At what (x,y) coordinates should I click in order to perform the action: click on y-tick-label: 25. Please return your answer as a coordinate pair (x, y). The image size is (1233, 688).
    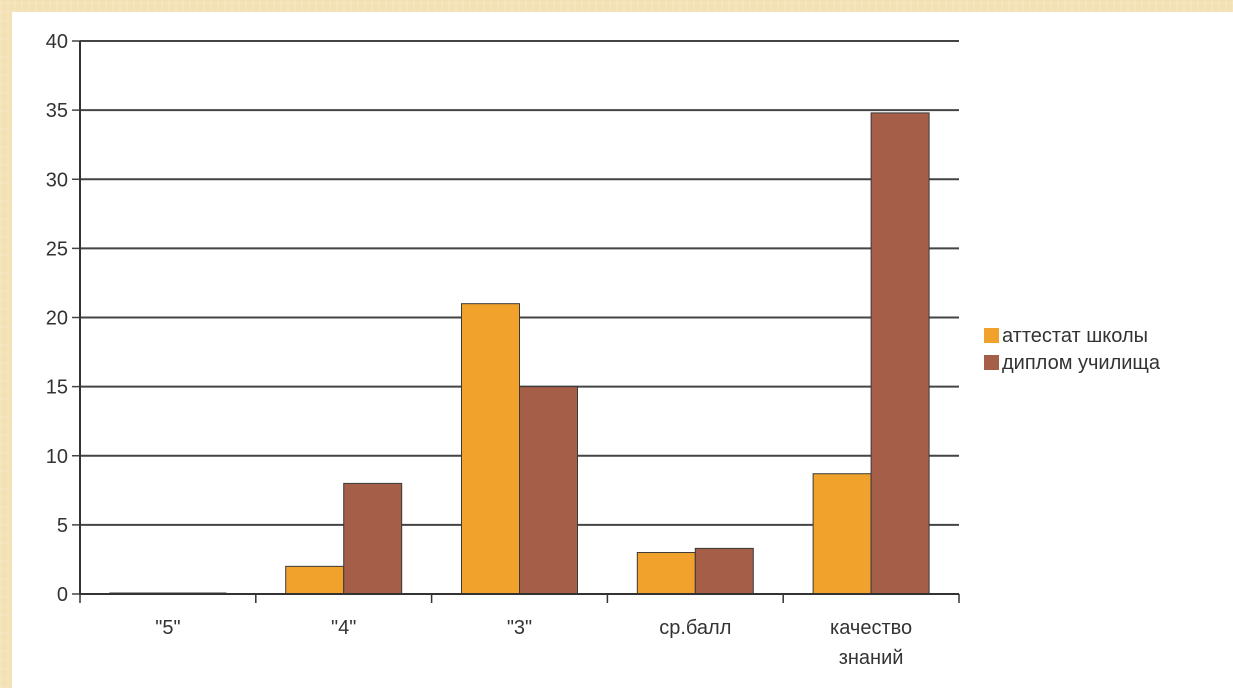
    Looking at the image, I should click on (57, 249).